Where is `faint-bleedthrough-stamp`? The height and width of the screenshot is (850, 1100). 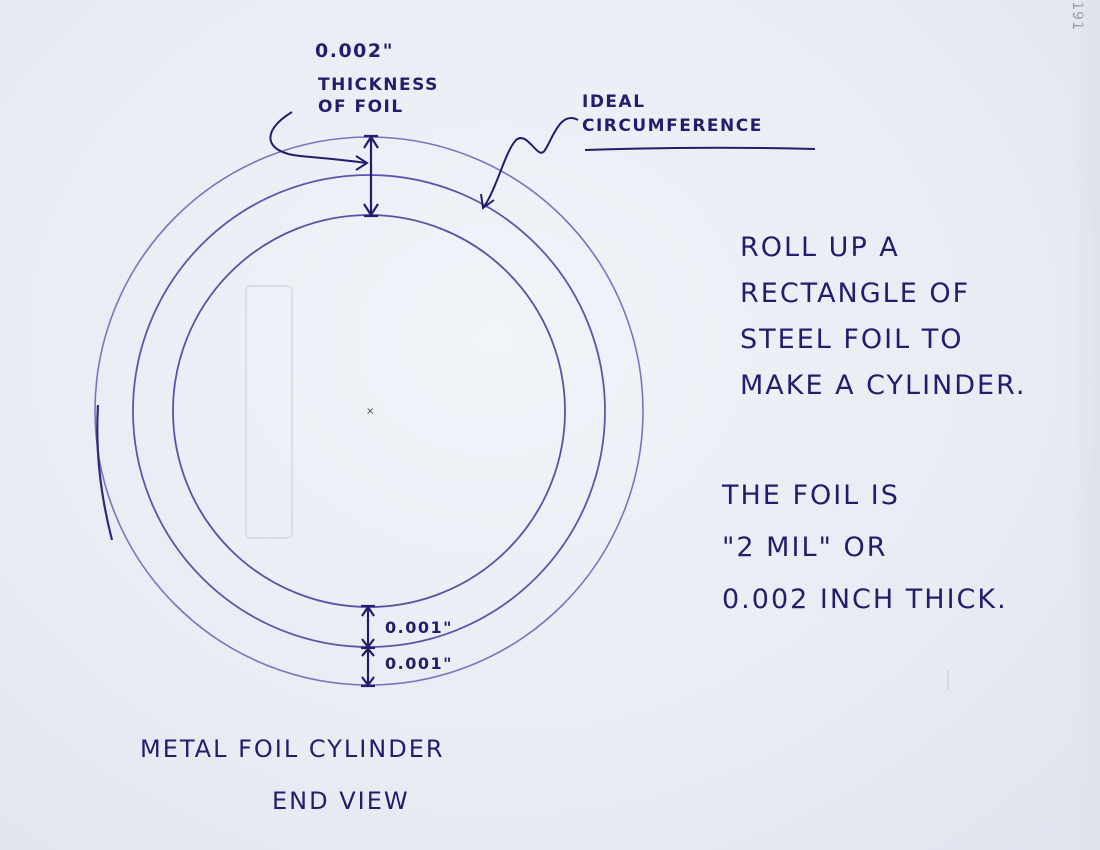 faint-bleedthrough-stamp is located at coordinates (269, 412).